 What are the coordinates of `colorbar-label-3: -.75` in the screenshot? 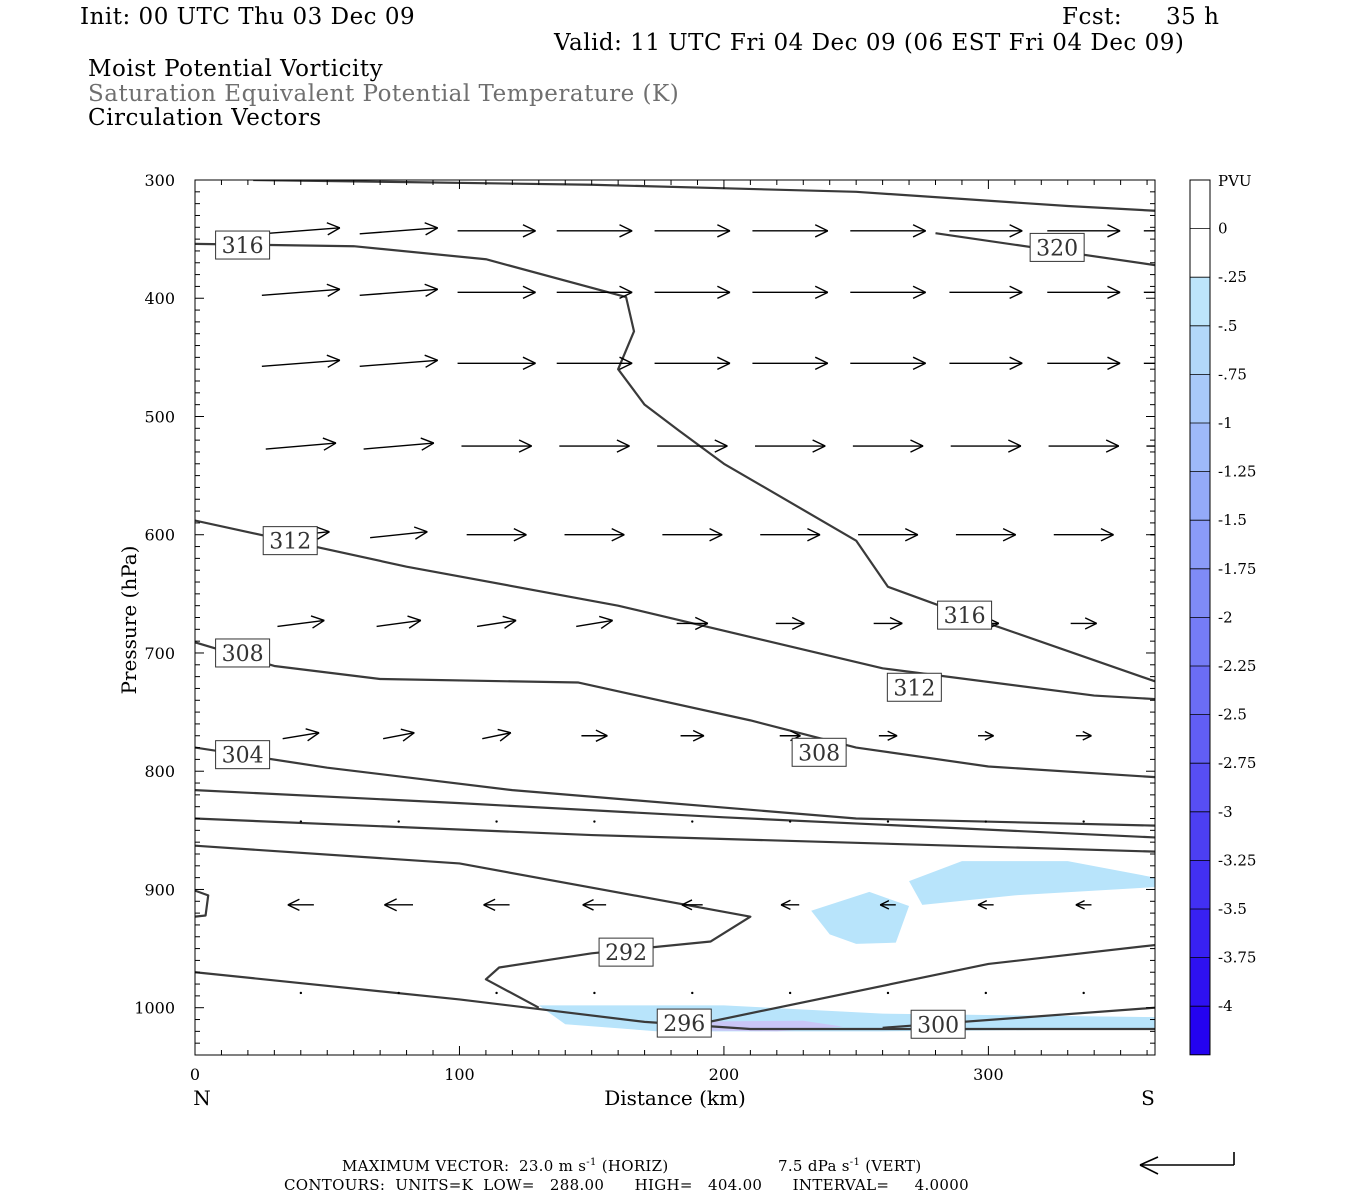 It's located at (1232, 374).